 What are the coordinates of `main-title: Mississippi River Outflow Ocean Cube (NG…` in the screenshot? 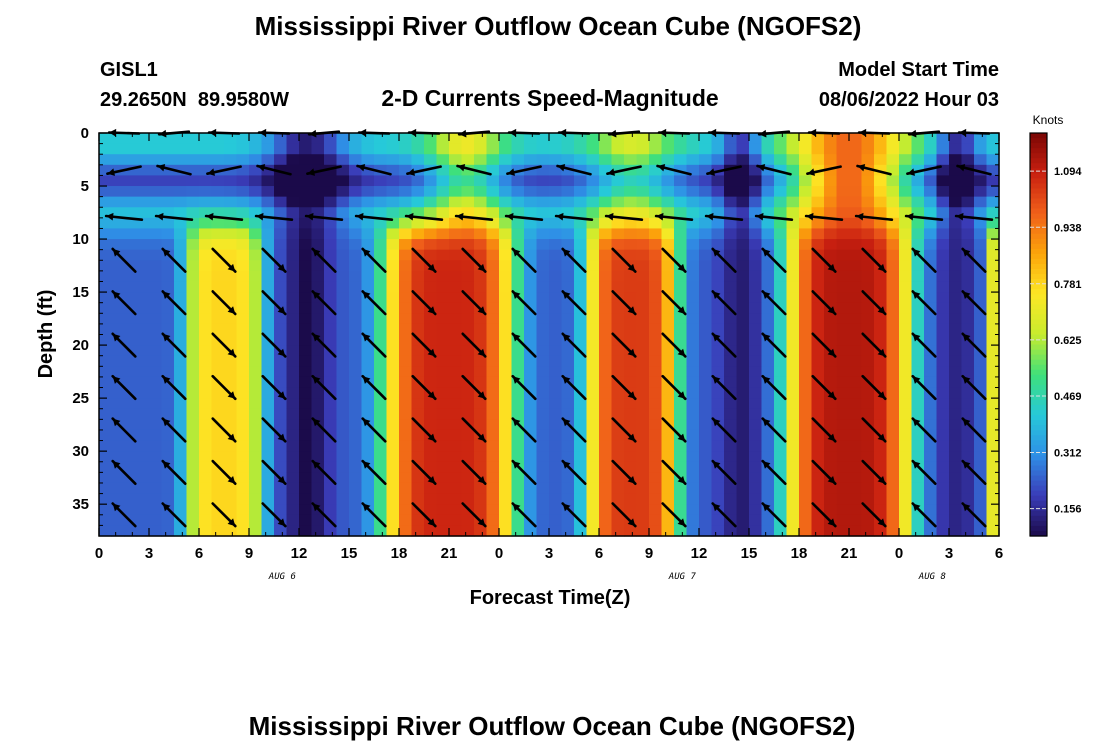 It's located at (558, 26).